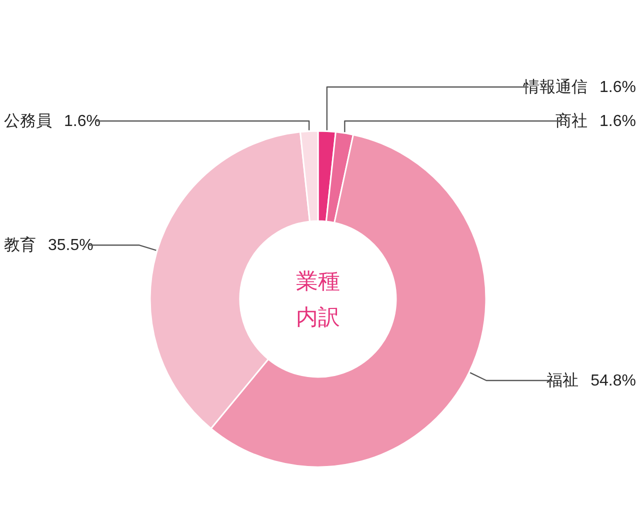 This screenshot has height=521, width=640. I want to click on data-label: 35.5%, so click(71, 245).